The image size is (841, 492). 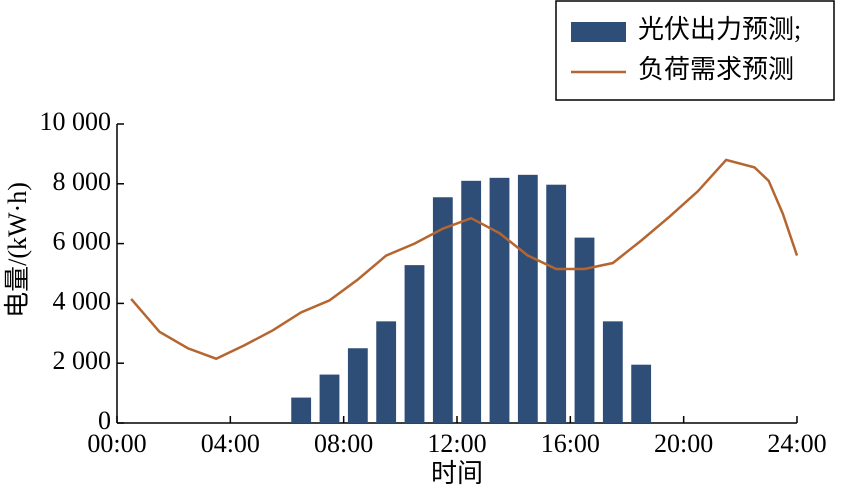 I want to click on y-tick-label: 10 000, so click(x=76, y=121).